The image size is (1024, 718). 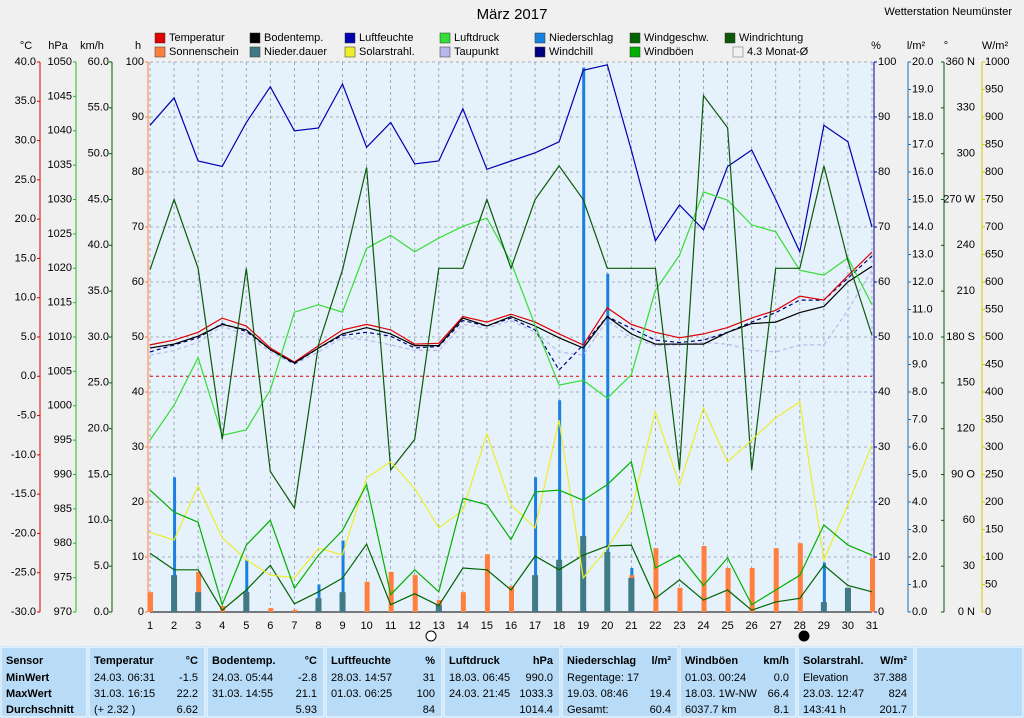 What do you see at coordinates (872, 626) in the screenshot?
I see `x-tick-label: 31` at bounding box center [872, 626].